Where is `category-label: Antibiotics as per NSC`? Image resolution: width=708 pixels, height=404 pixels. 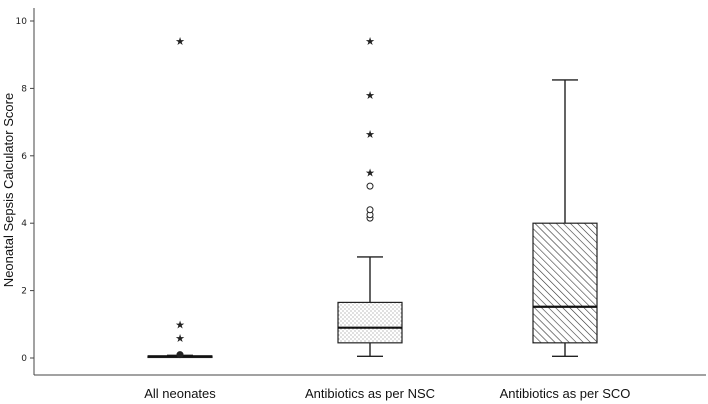
category-label: Antibiotics as per NSC is located at coordinates (370, 393).